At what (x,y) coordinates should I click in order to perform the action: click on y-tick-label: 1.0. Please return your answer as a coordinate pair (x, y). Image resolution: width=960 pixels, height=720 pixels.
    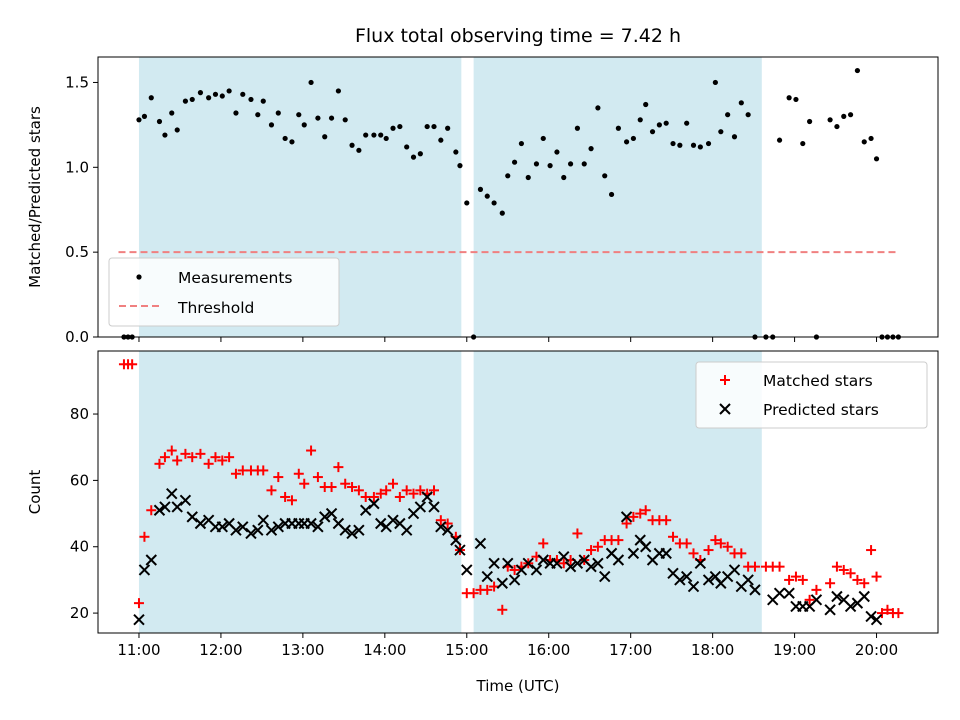
    Looking at the image, I should click on (77, 167).